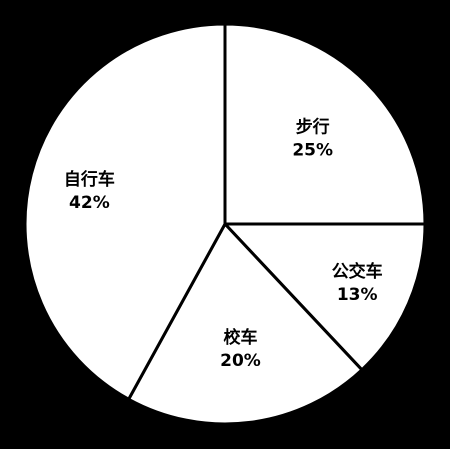 Image resolution: width=450 pixels, height=449 pixels. Describe the element at coordinates (357, 295) in the screenshot. I see `slice-value-label: 13%` at that location.